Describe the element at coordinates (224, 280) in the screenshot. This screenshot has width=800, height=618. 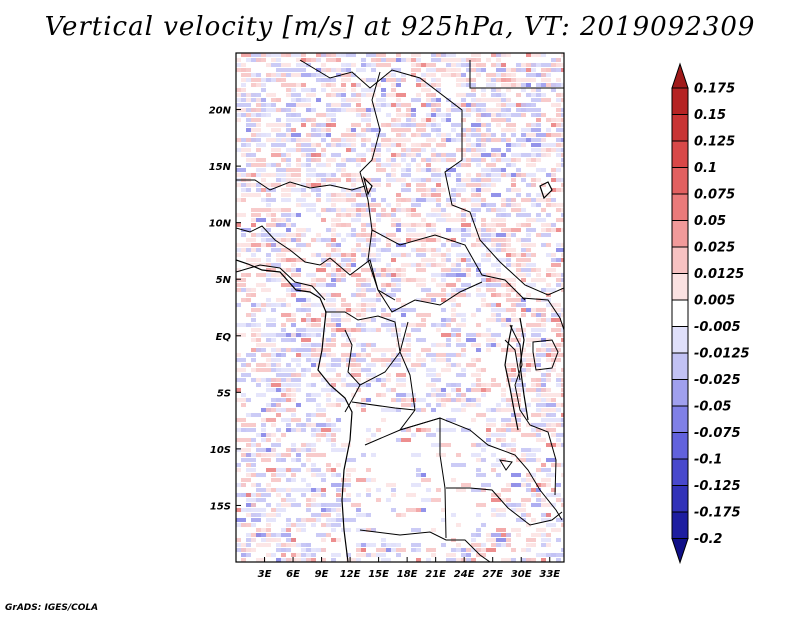
I see `lat-tick-label: 5N` at that location.